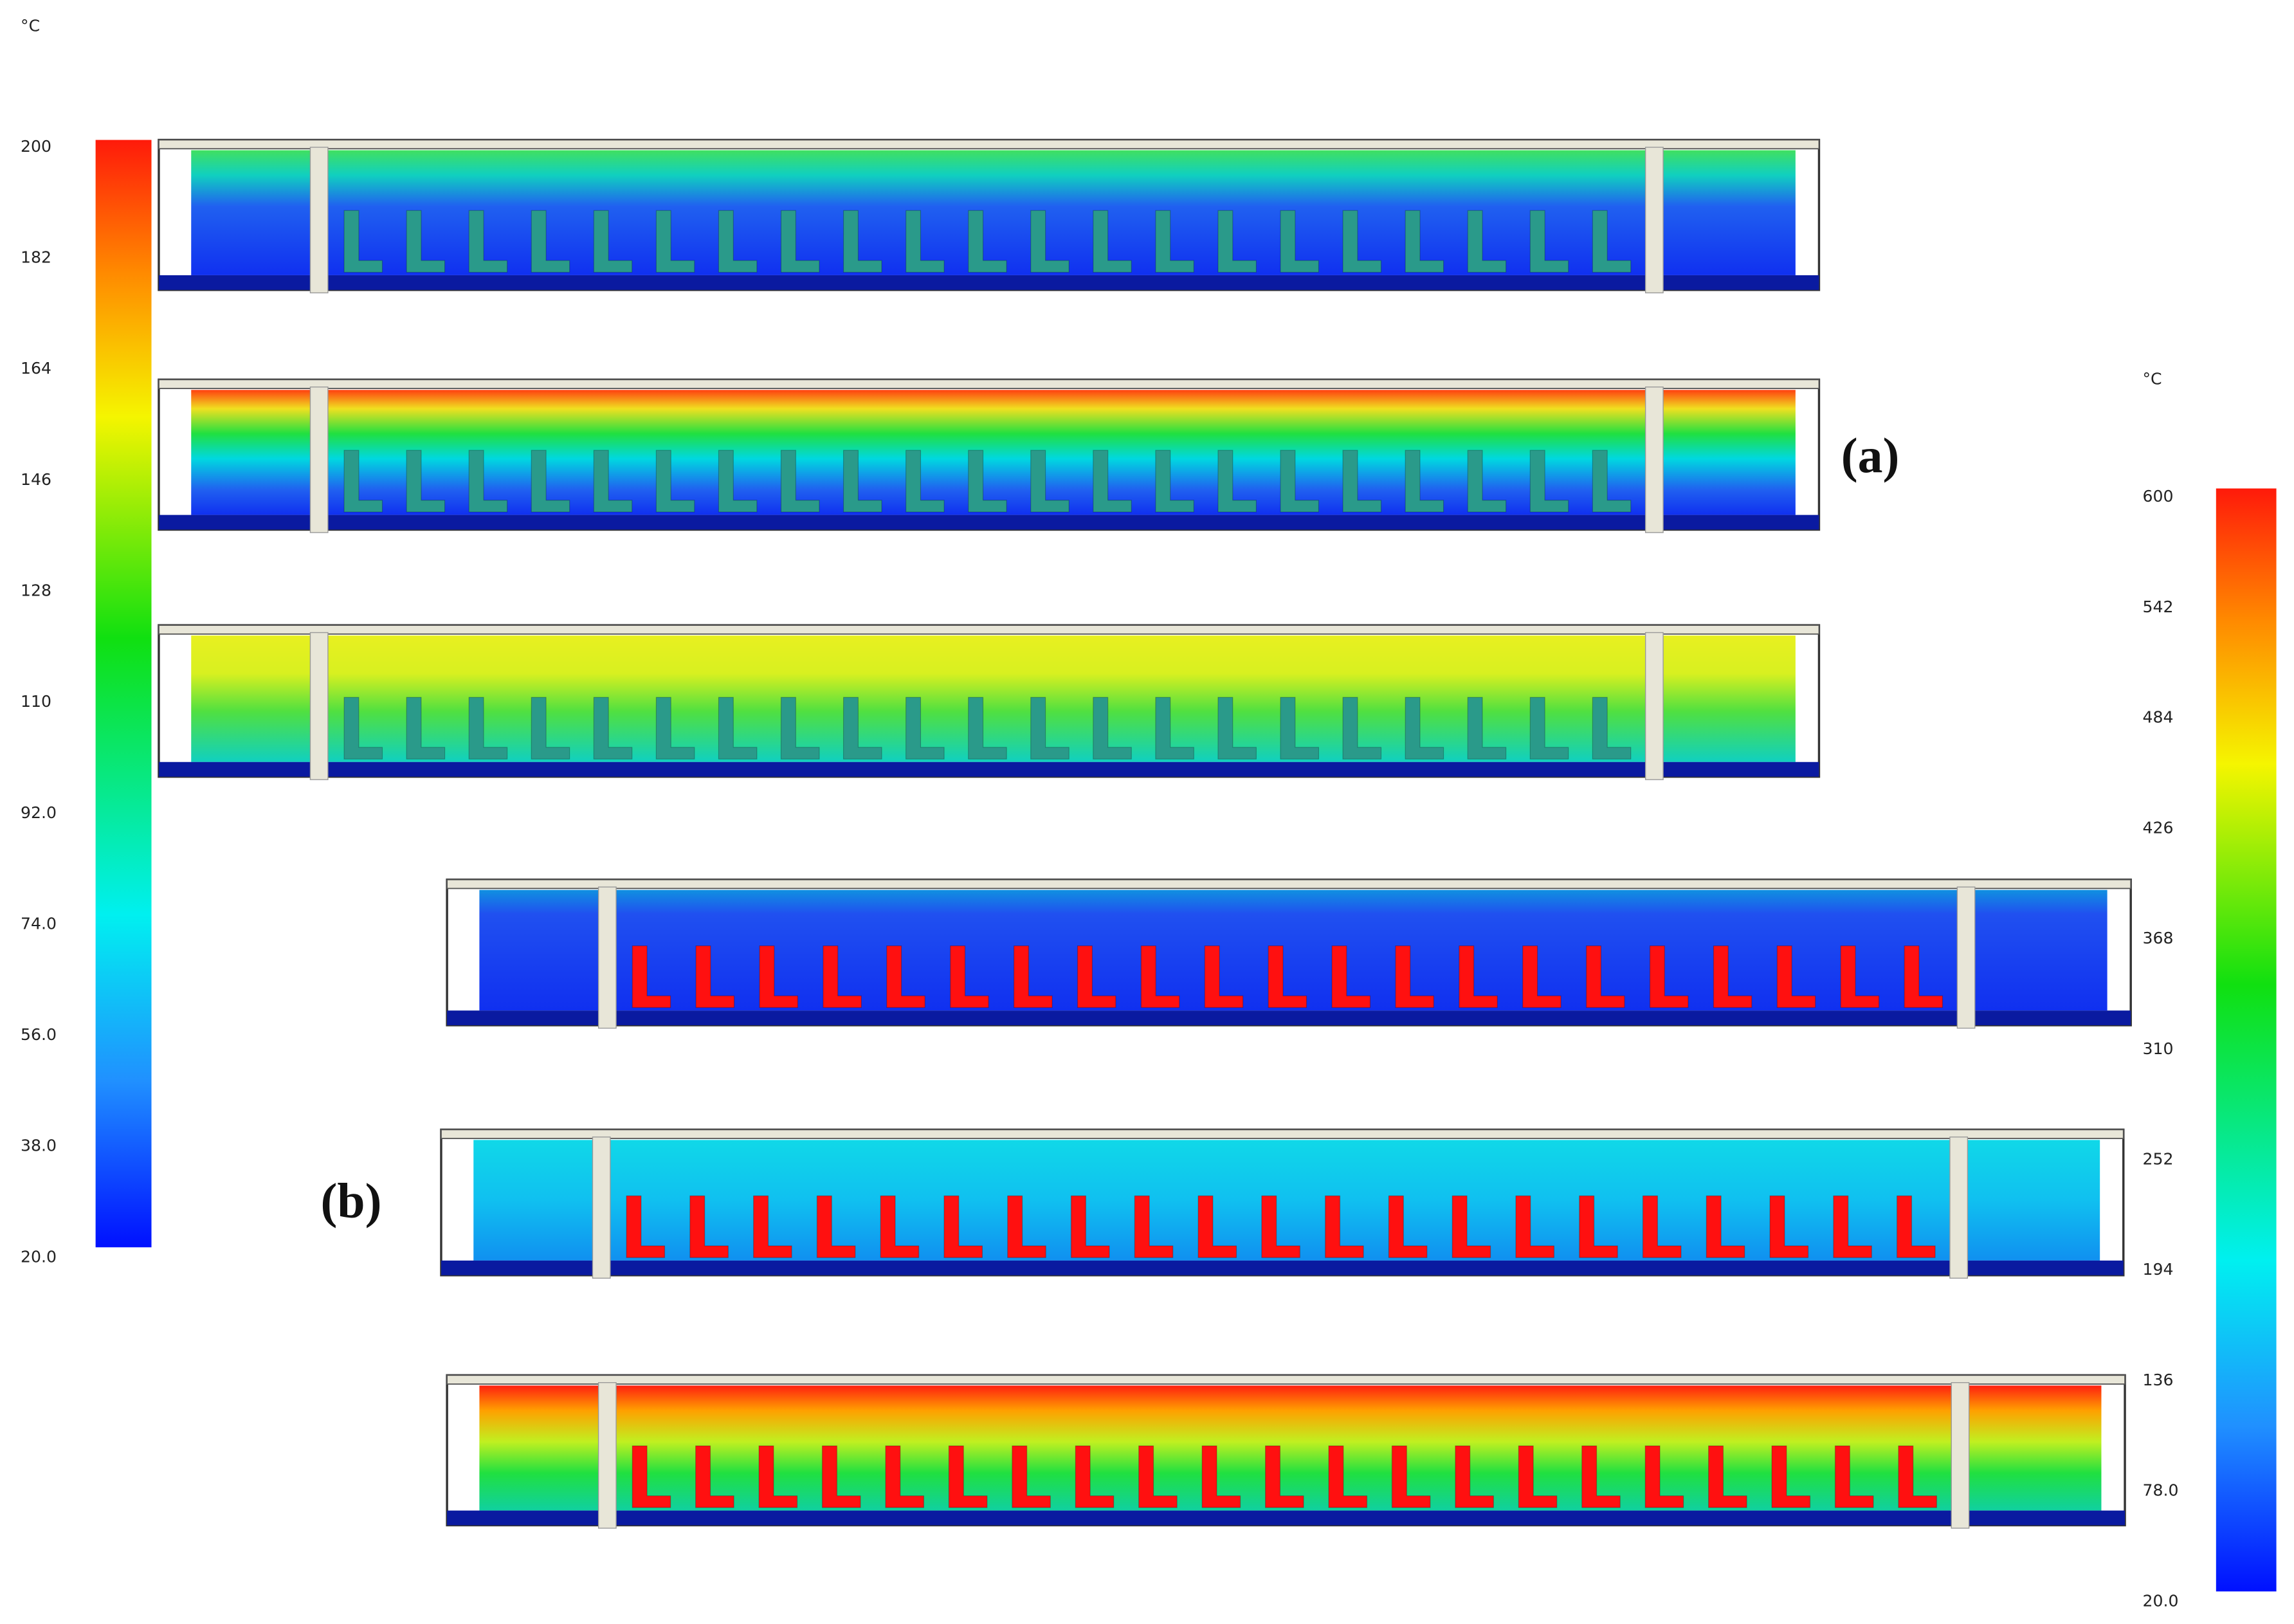 The image size is (2294, 1624). What do you see at coordinates (39, 1145) in the screenshot?
I see `colorbar-tick-label: 38.0` at bounding box center [39, 1145].